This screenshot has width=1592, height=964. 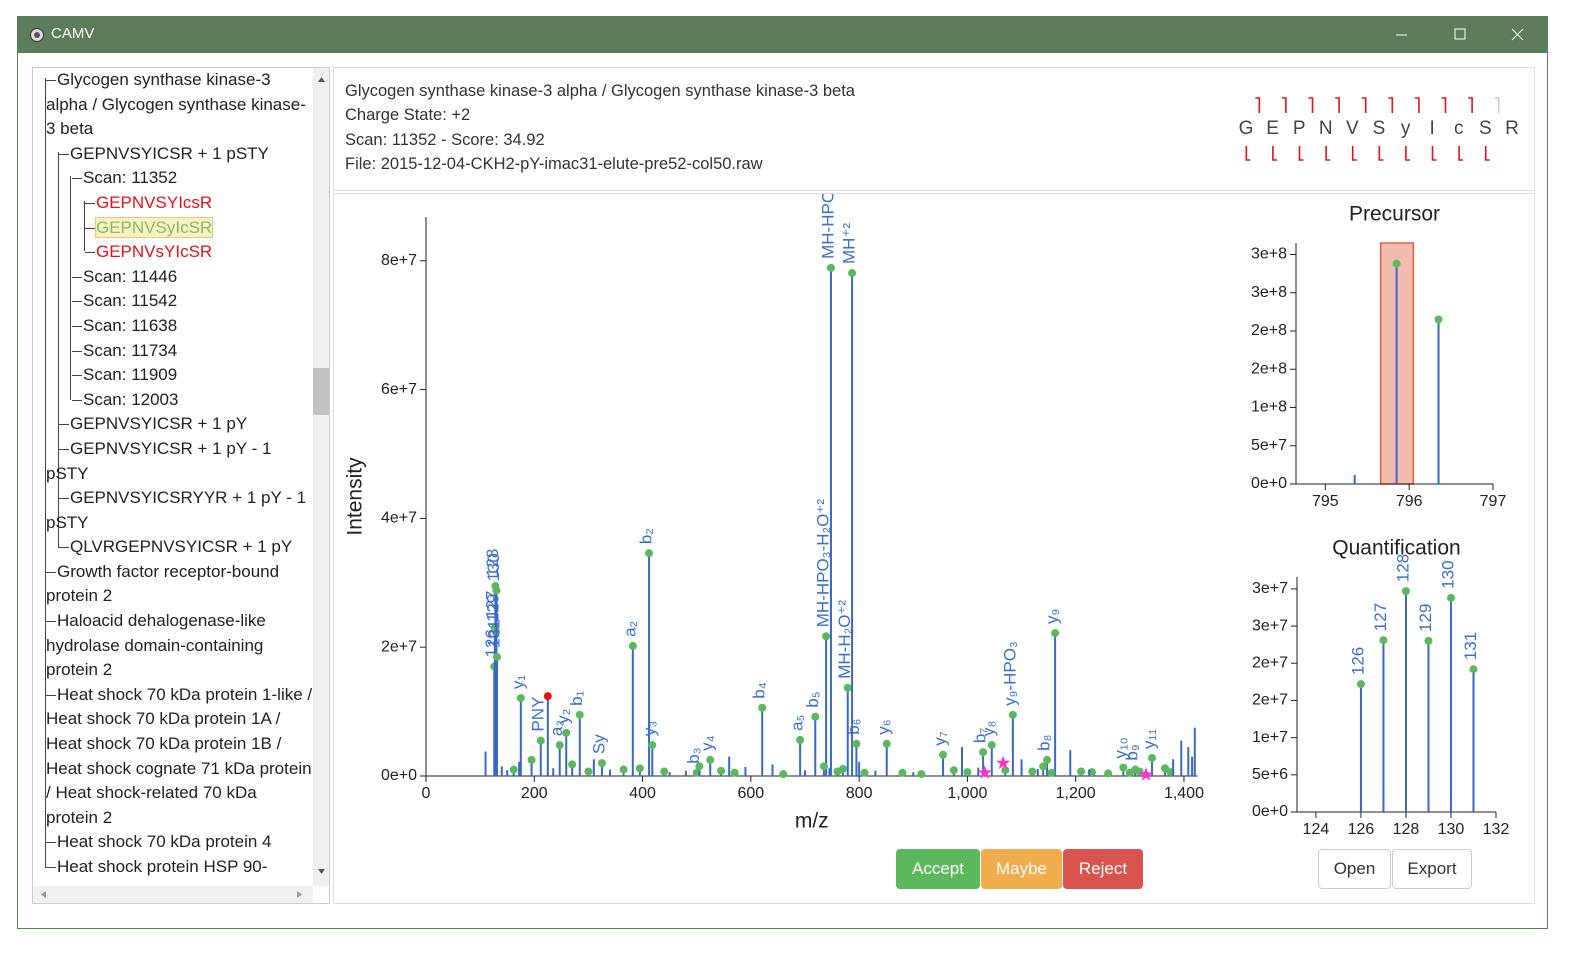 What do you see at coordinates (173, 178) in the screenshot?
I see `tree-item: Scan: 11352` at bounding box center [173, 178].